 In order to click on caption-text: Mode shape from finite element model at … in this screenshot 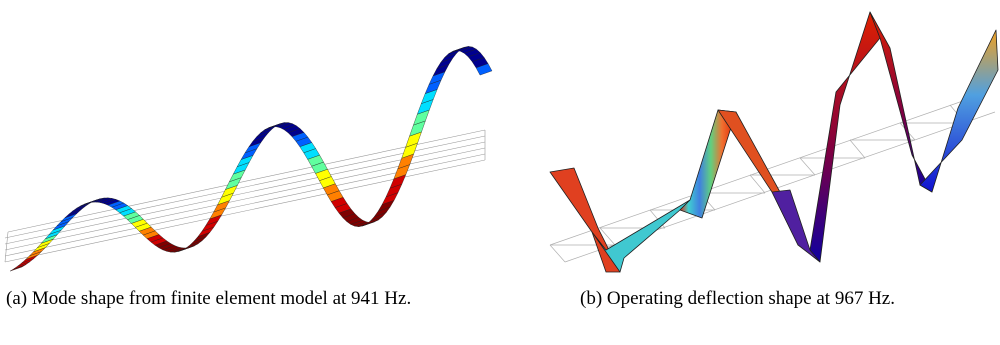, I will do `click(221, 298)`.